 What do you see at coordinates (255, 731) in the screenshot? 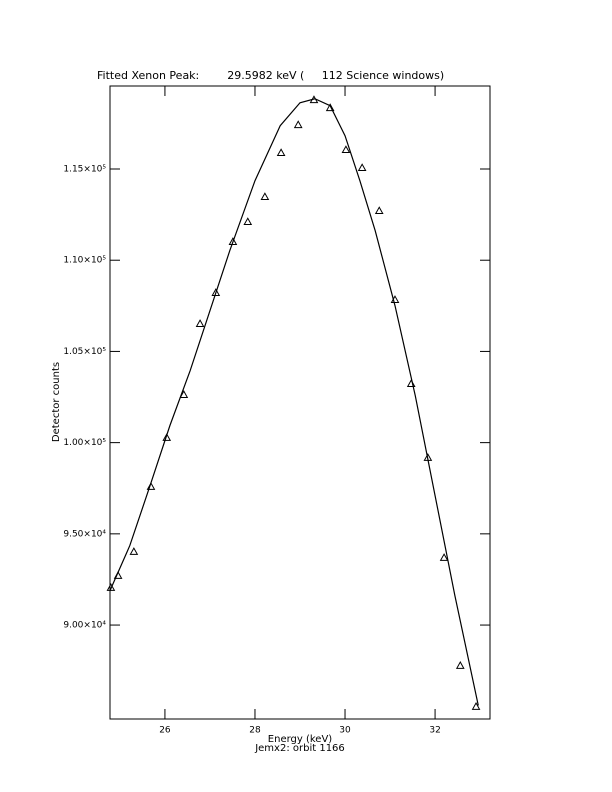
I see `x-tick-label: 28` at bounding box center [255, 731].